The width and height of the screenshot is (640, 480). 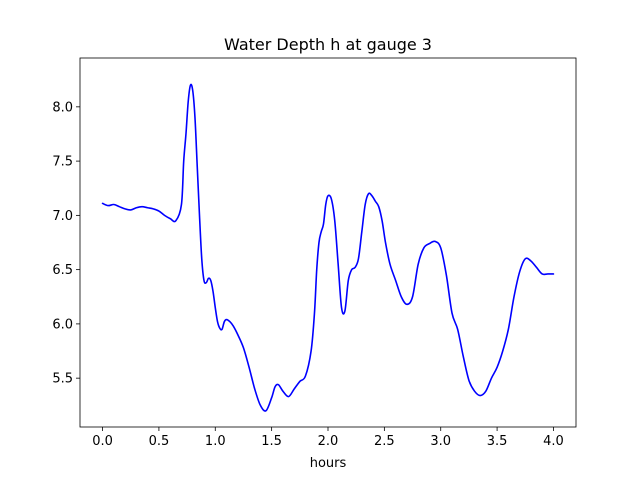 I want to click on y-tick-label: 7.0, so click(x=62, y=216).